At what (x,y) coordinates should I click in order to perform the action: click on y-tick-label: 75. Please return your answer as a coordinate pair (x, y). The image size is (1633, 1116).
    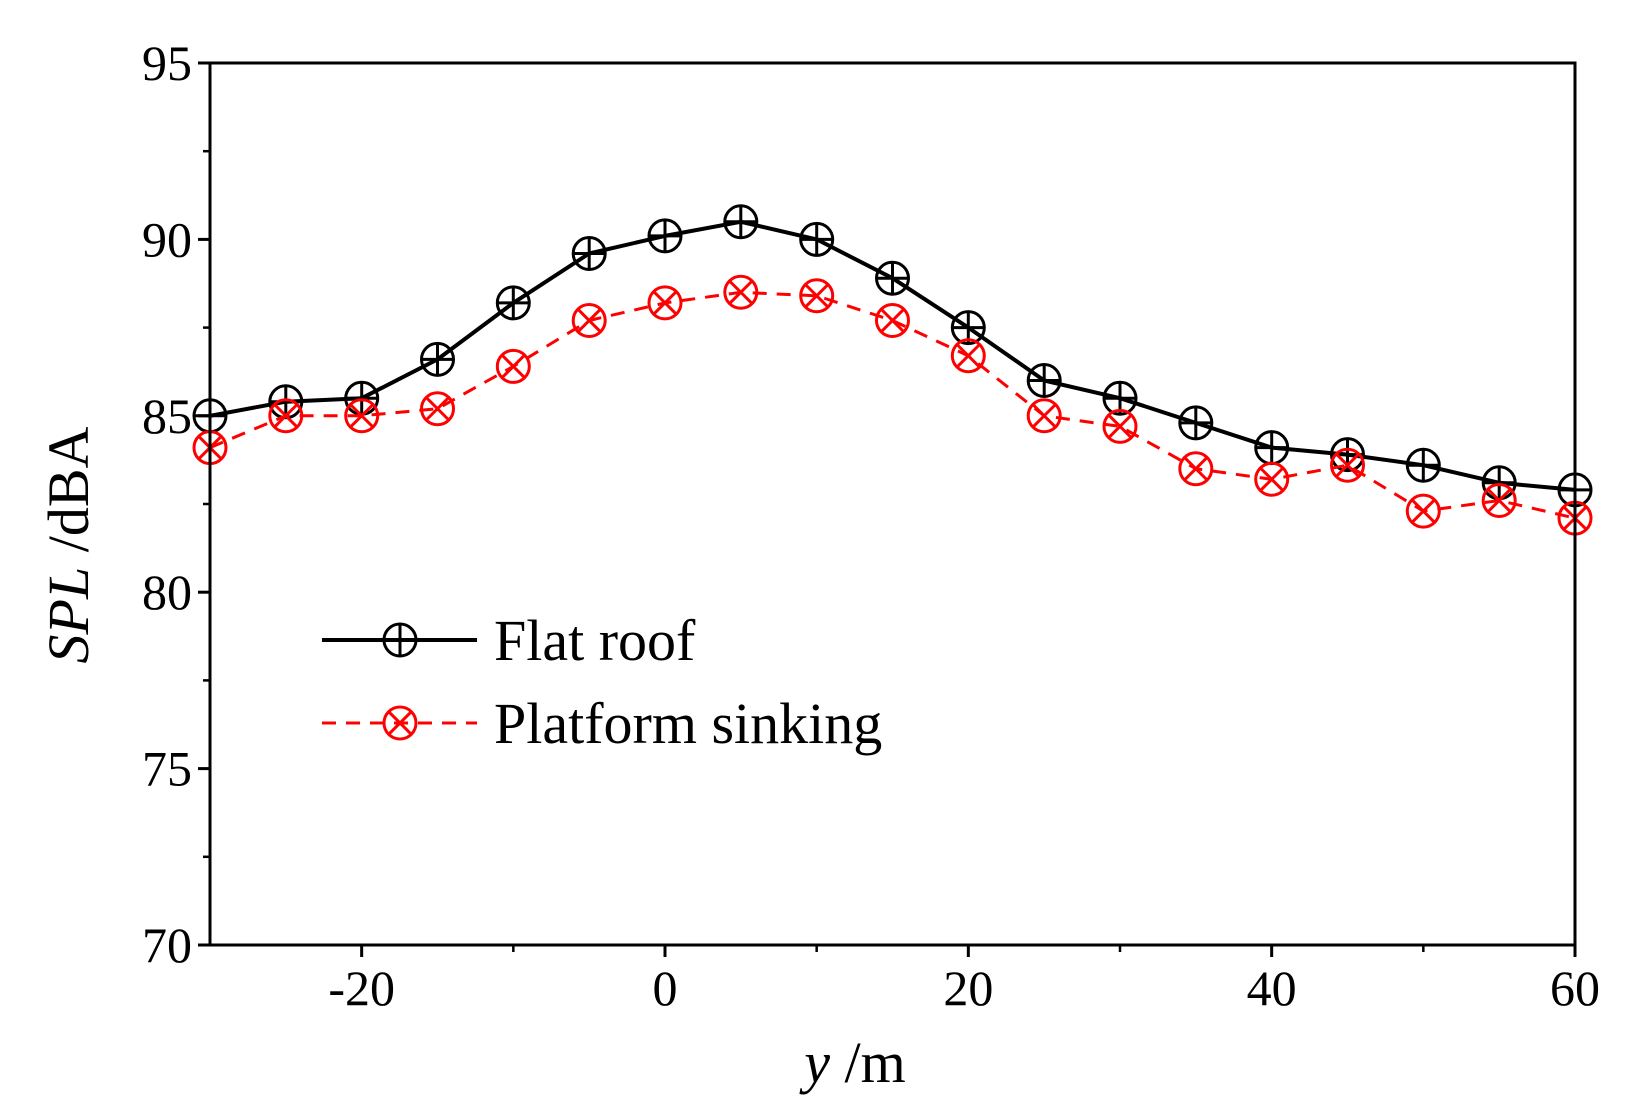
    Looking at the image, I should click on (167, 769).